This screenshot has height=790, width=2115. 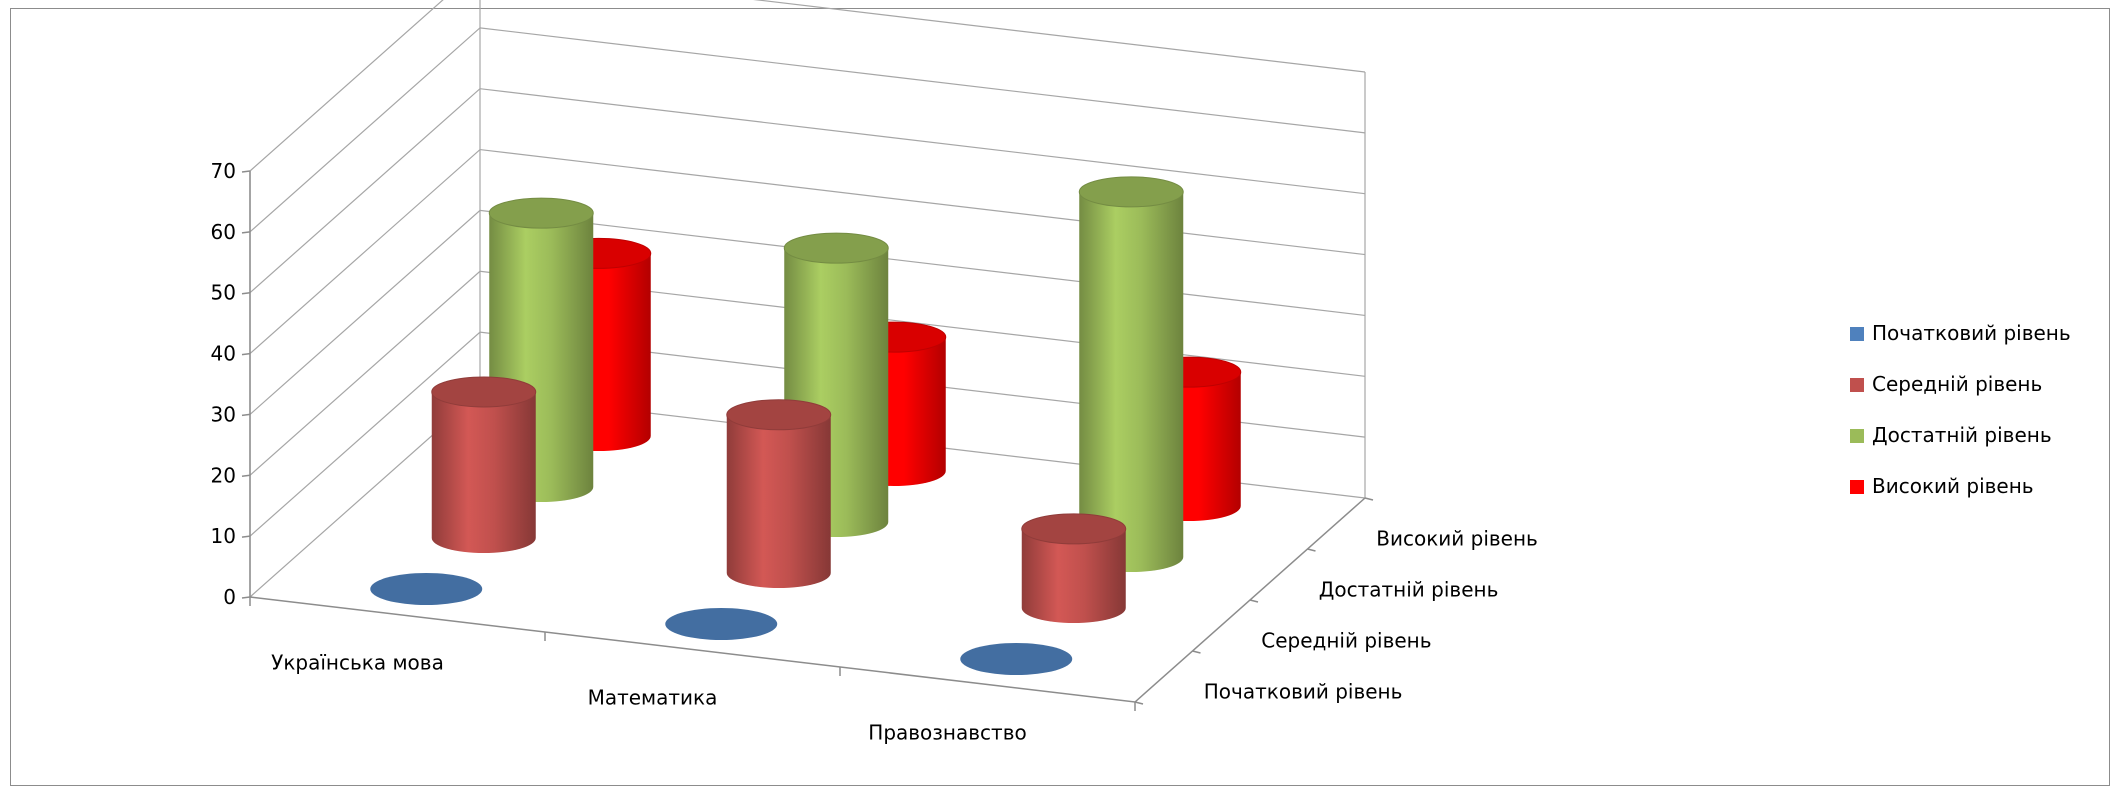 I want to click on y-tick-label: 30, so click(x=223, y=414).